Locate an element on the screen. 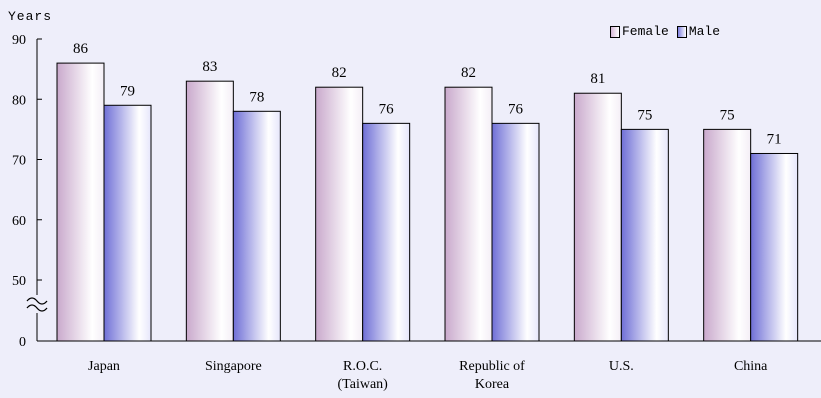 Image resolution: width=821 pixels, height=398 pixels. x-tick-label: Singapore is located at coordinates (233, 366).